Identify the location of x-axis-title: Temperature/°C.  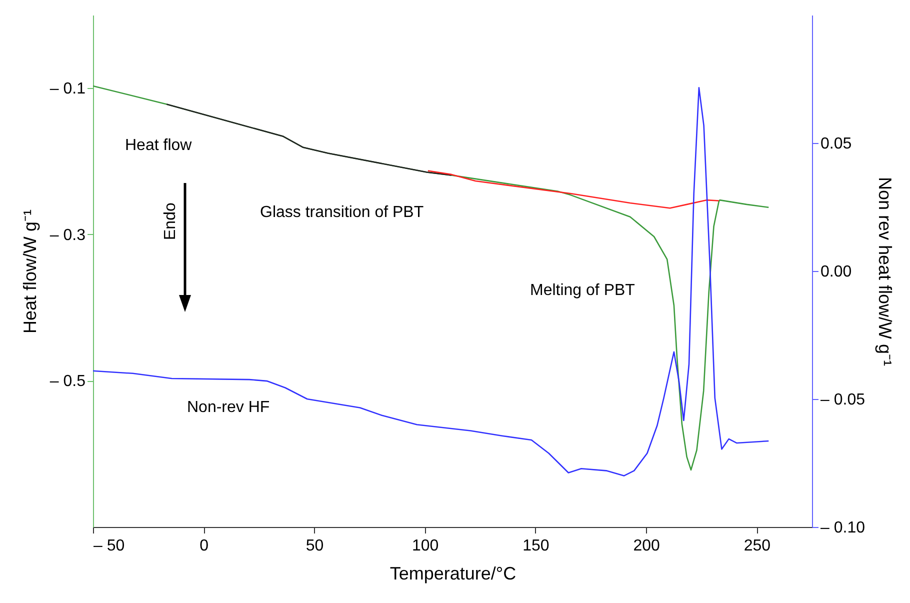
(453, 574).